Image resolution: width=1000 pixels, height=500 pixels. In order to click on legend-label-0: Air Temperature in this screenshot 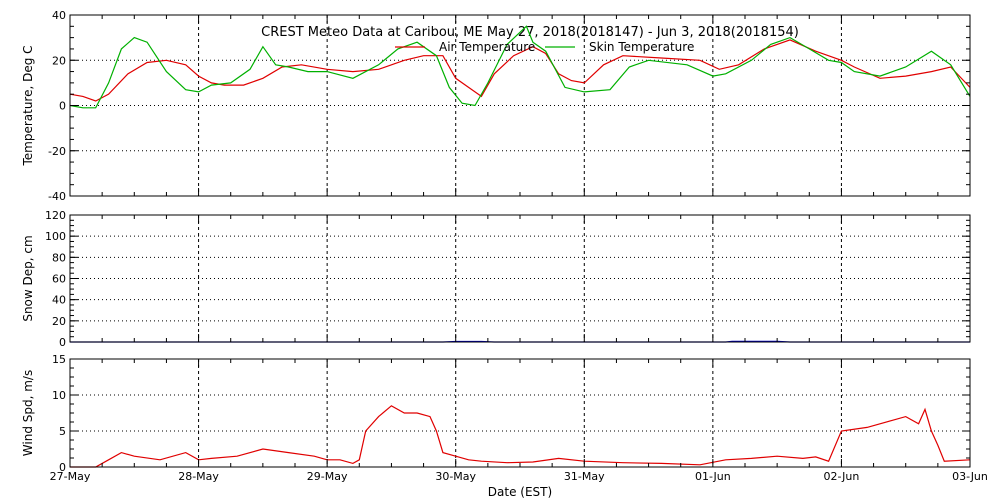, I will do `click(487, 47)`.